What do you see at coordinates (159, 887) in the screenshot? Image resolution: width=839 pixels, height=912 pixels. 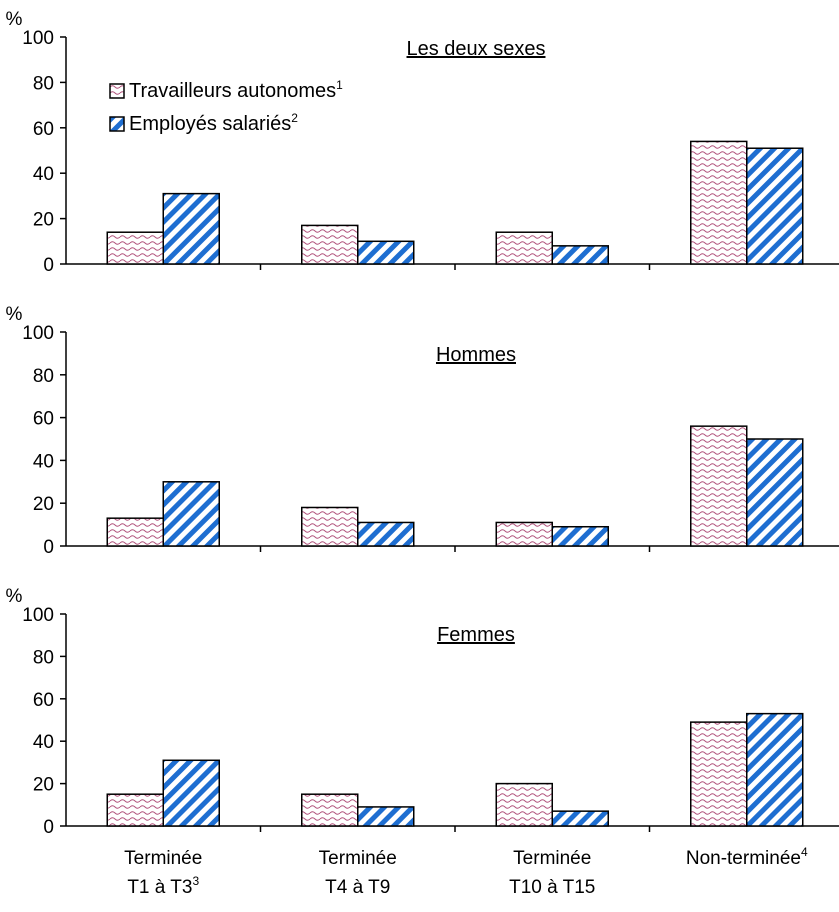 I see `x-tick-label-text: T1 à T3` at bounding box center [159, 887].